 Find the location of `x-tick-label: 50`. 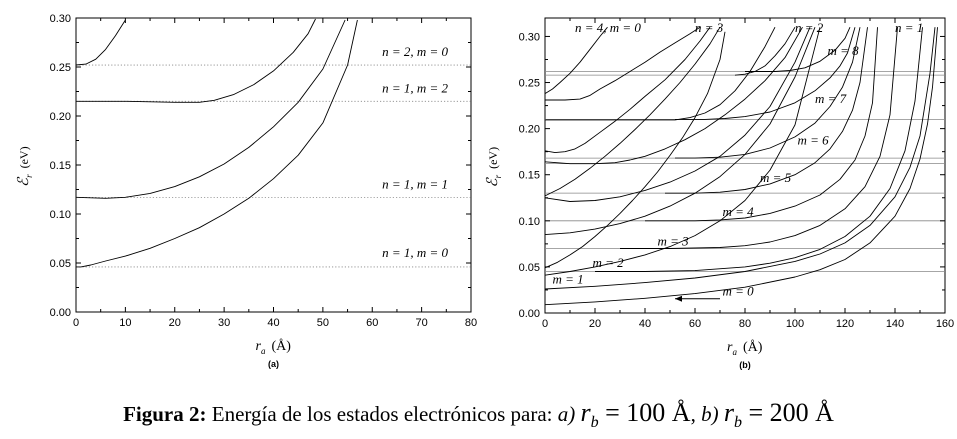

x-tick-label: 50 is located at coordinates (323, 323).